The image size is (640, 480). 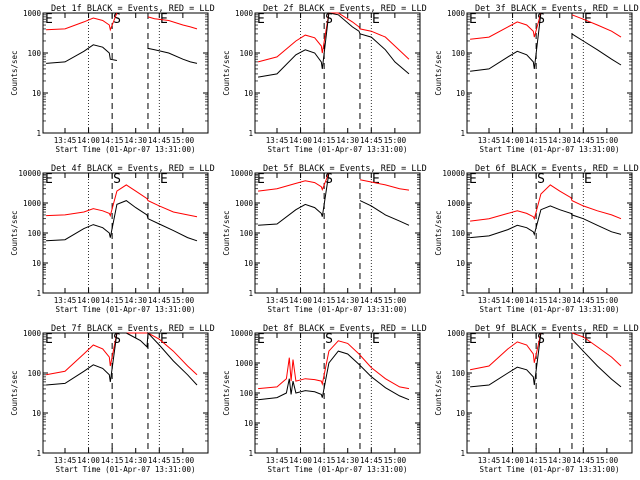 What do you see at coordinates (345, 329) in the screenshot?
I see `panel-title: Det 8f BLACK = Events, RED = LLD` at bounding box center [345, 329].